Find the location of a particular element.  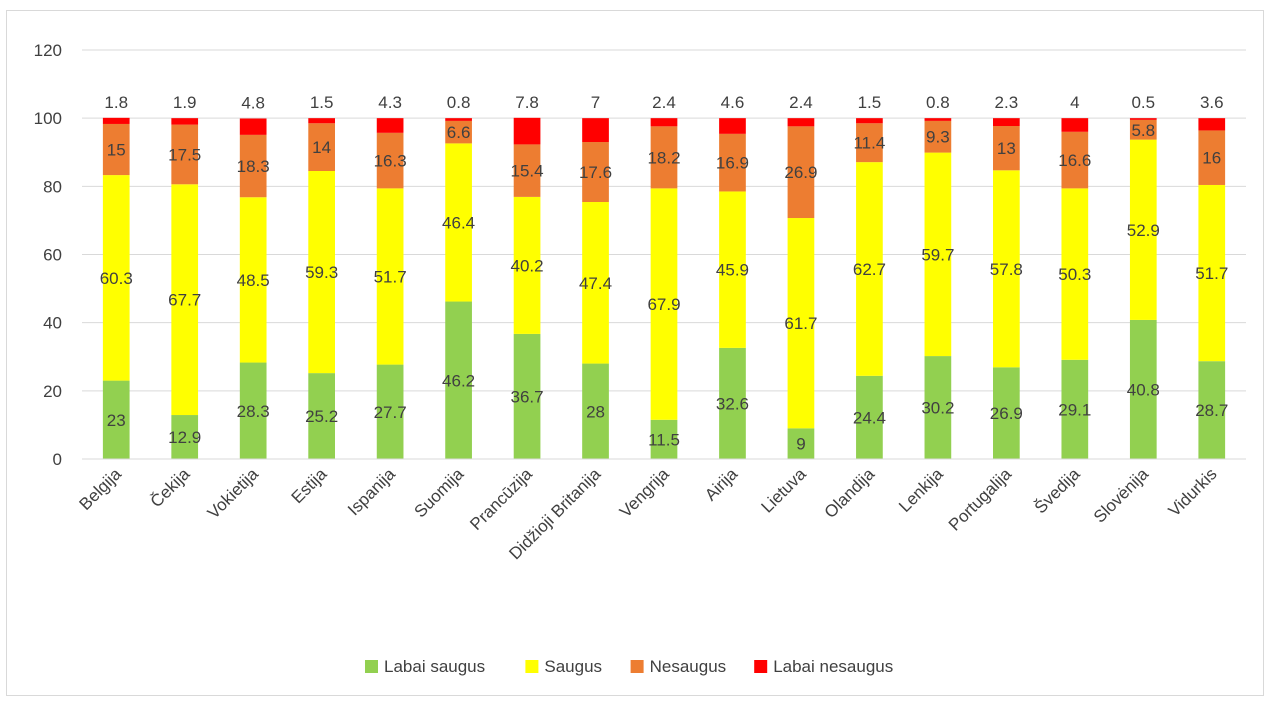

data-label: 2.4 is located at coordinates (664, 102).